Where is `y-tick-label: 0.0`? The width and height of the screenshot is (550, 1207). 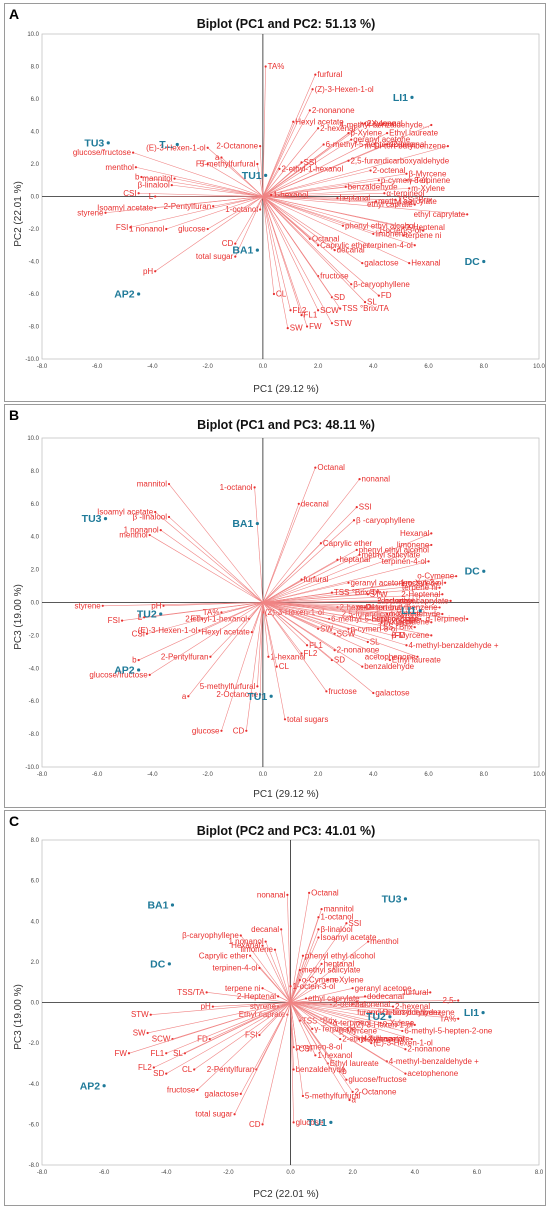 y-tick-label: 0.0 is located at coordinates (35, 604).